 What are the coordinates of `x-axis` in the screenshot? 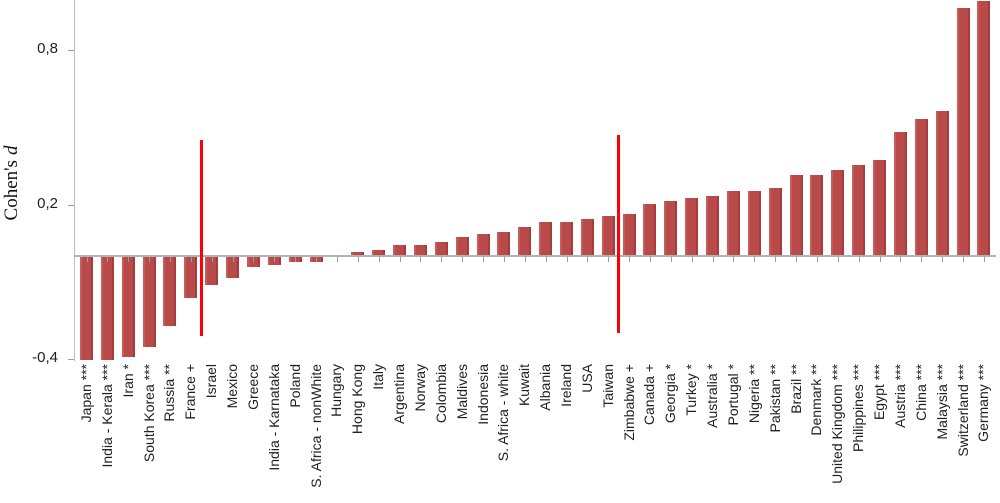 It's located at (535, 256).